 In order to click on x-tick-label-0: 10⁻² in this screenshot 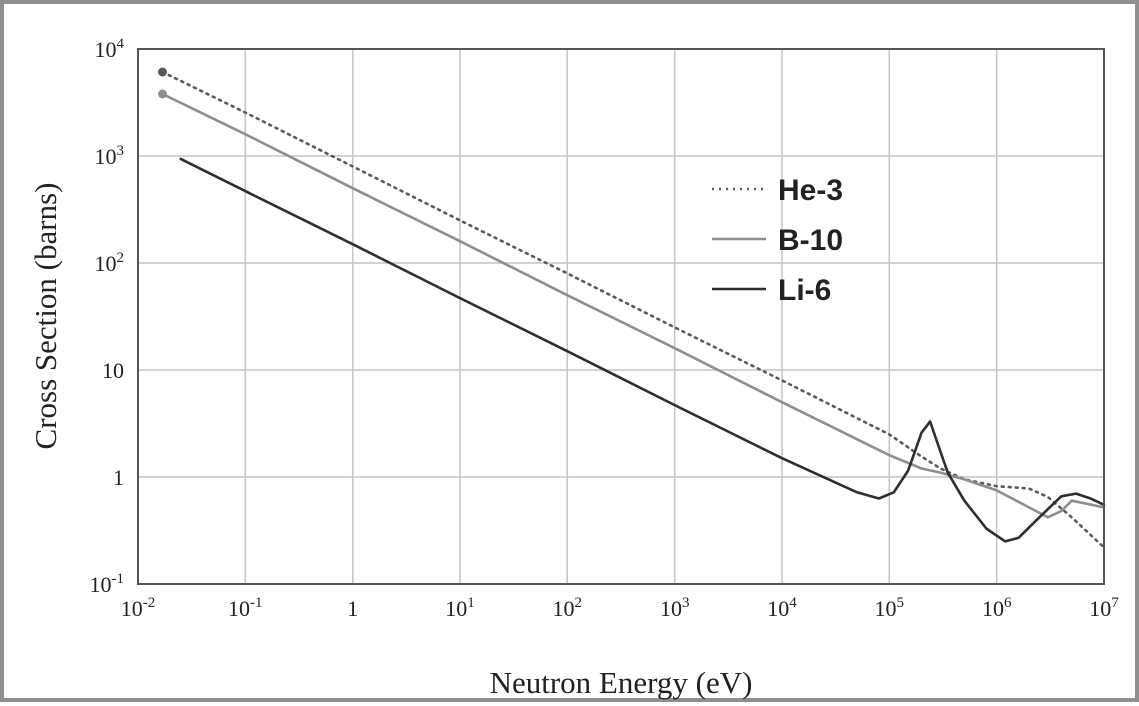, I will do `click(138, 608)`.